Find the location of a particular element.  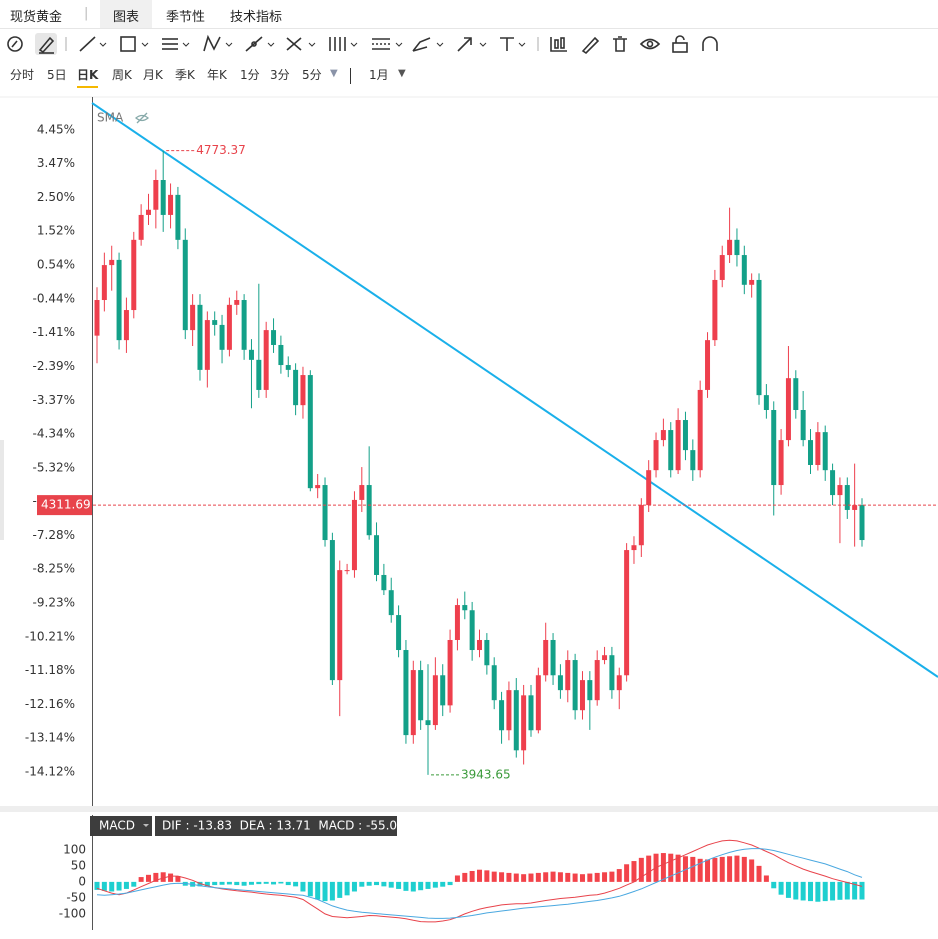

period: 5分 is located at coordinates (312, 75).